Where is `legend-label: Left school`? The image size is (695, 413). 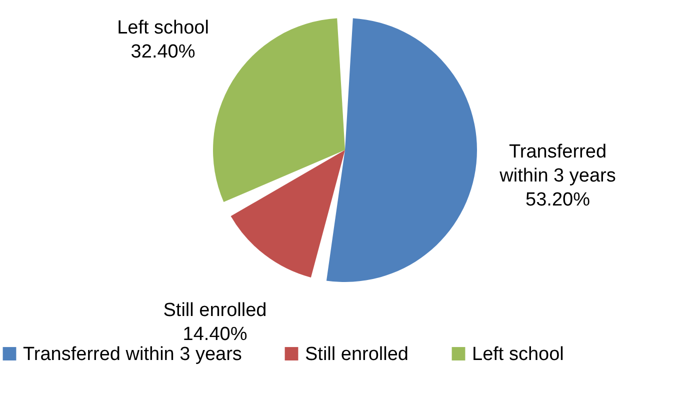
legend-label: Left school is located at coordinates (518, 354).